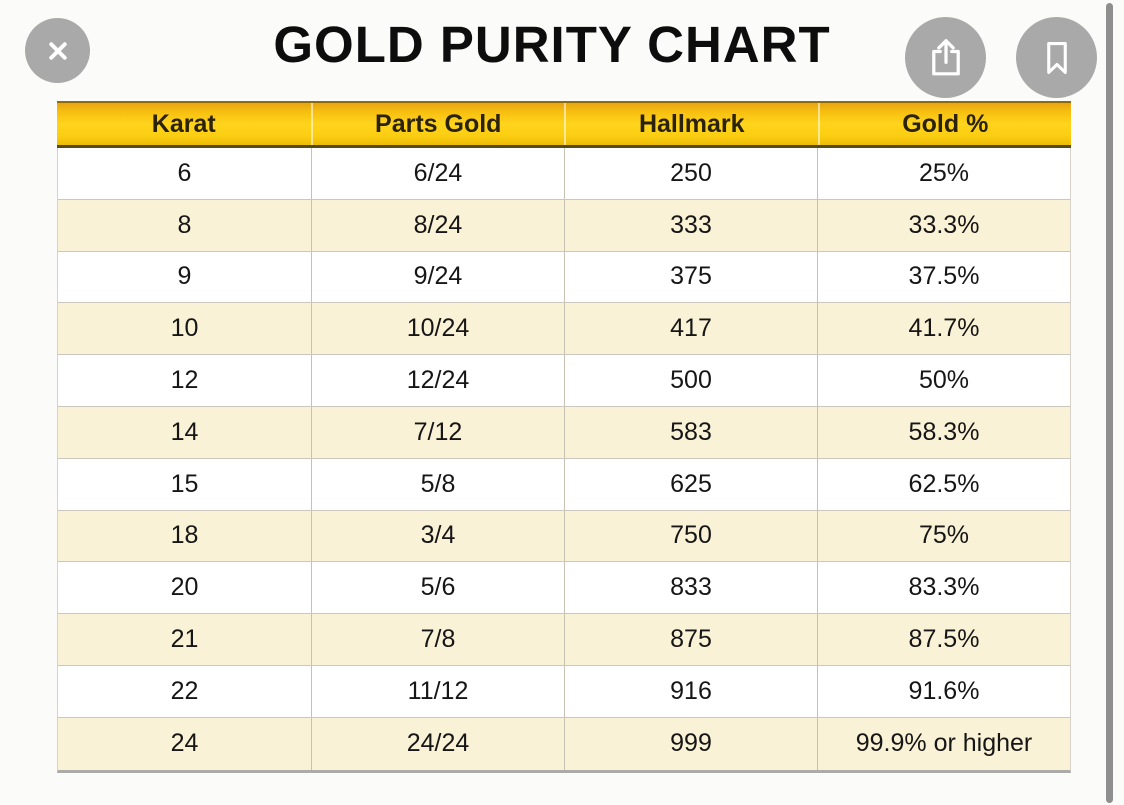 The image size is (1124, 805). I want to click on cell-karat: 6, so click(184, 172).